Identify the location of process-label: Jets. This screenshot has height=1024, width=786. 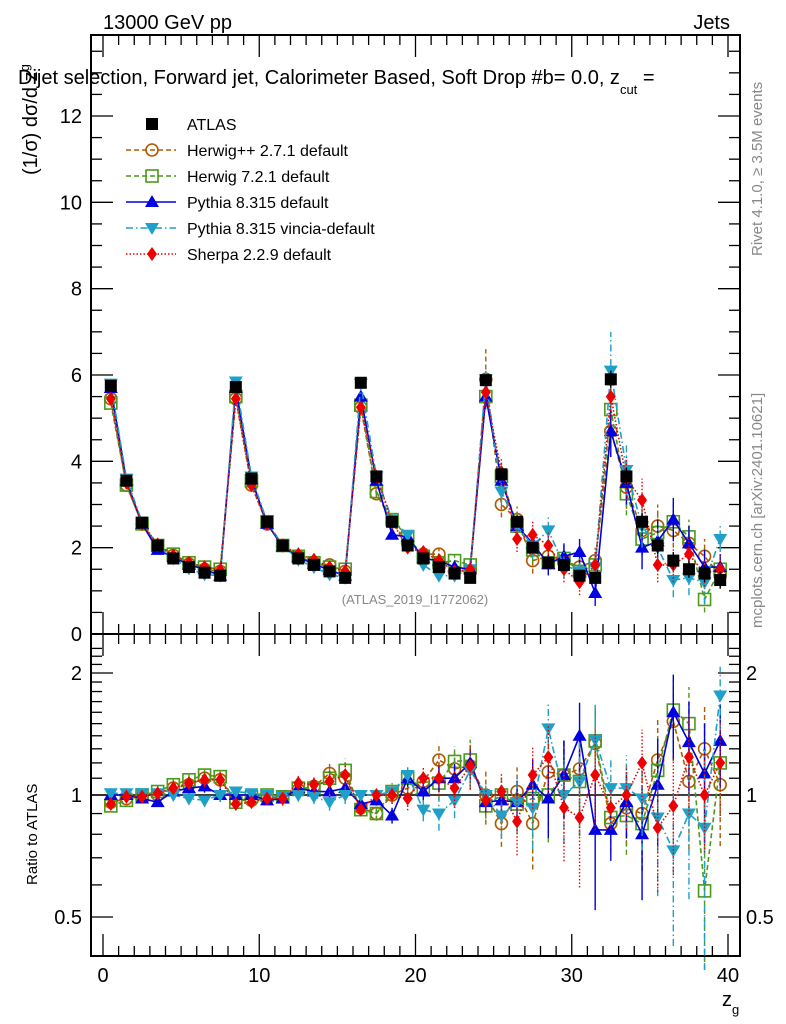
(711, 23).